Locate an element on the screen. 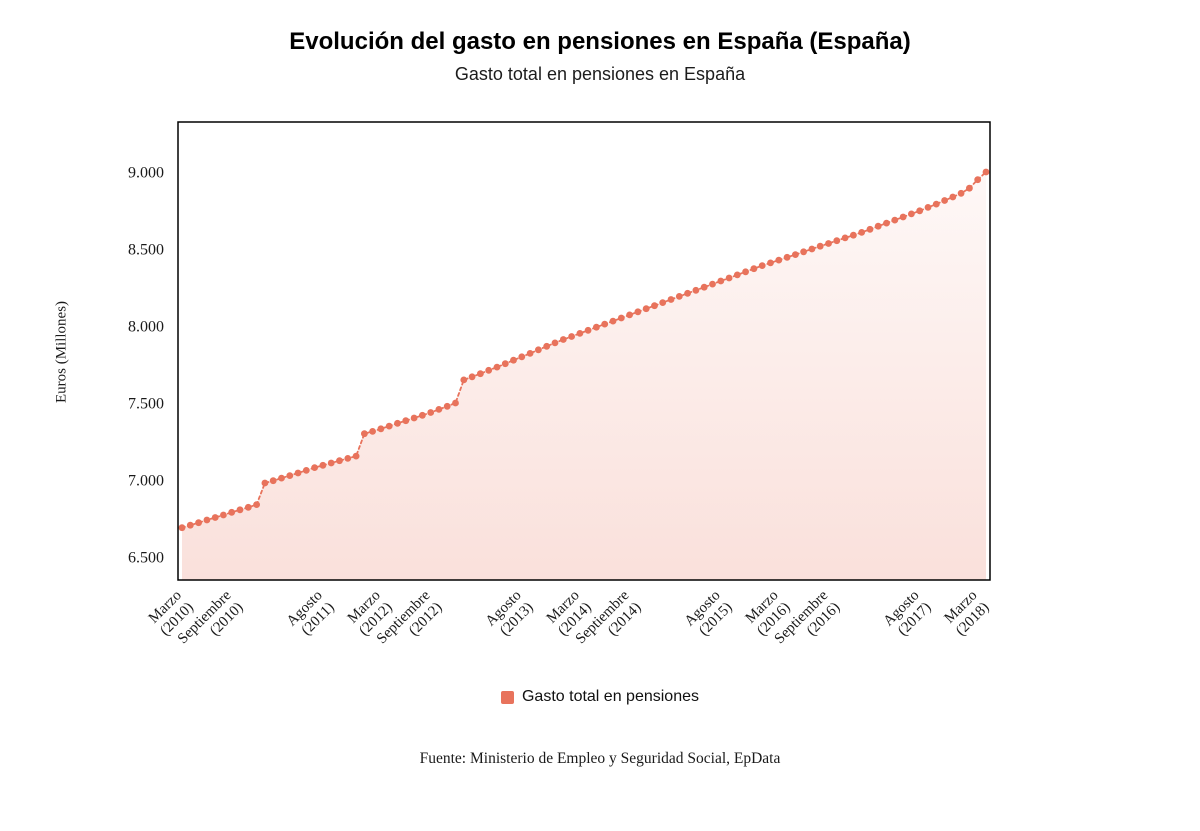 Image resolution: width=1200 pixels, height=831 pixels. legend: Gasto total en pensiones is located at coordinates (600, 697).